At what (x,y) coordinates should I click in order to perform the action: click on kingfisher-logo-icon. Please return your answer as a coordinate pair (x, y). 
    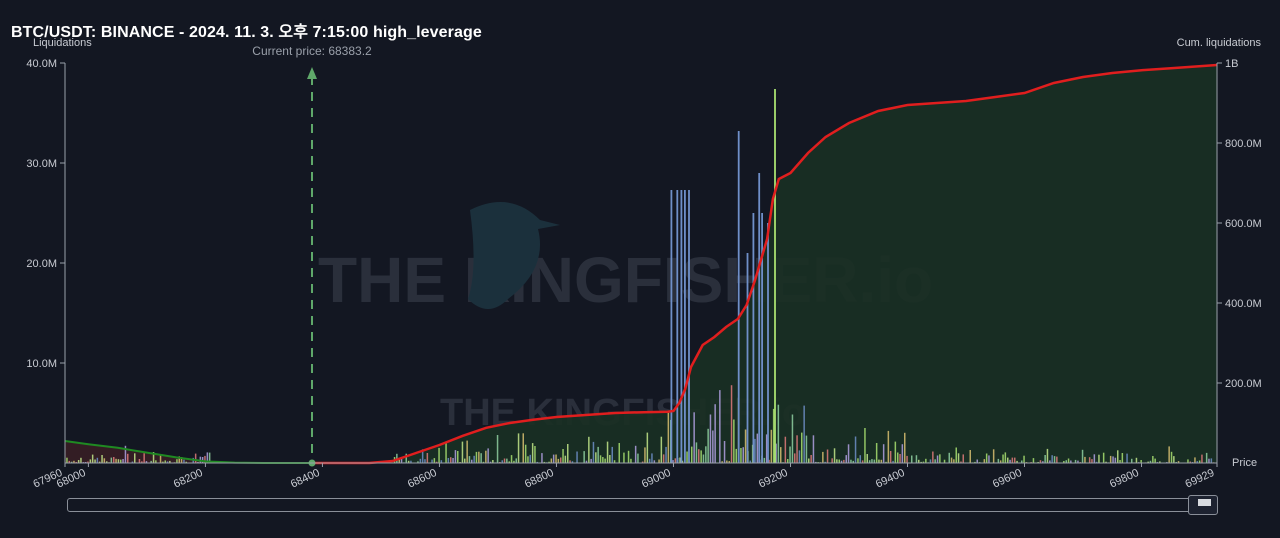
    Looking at the image, I should click on (514, 255).